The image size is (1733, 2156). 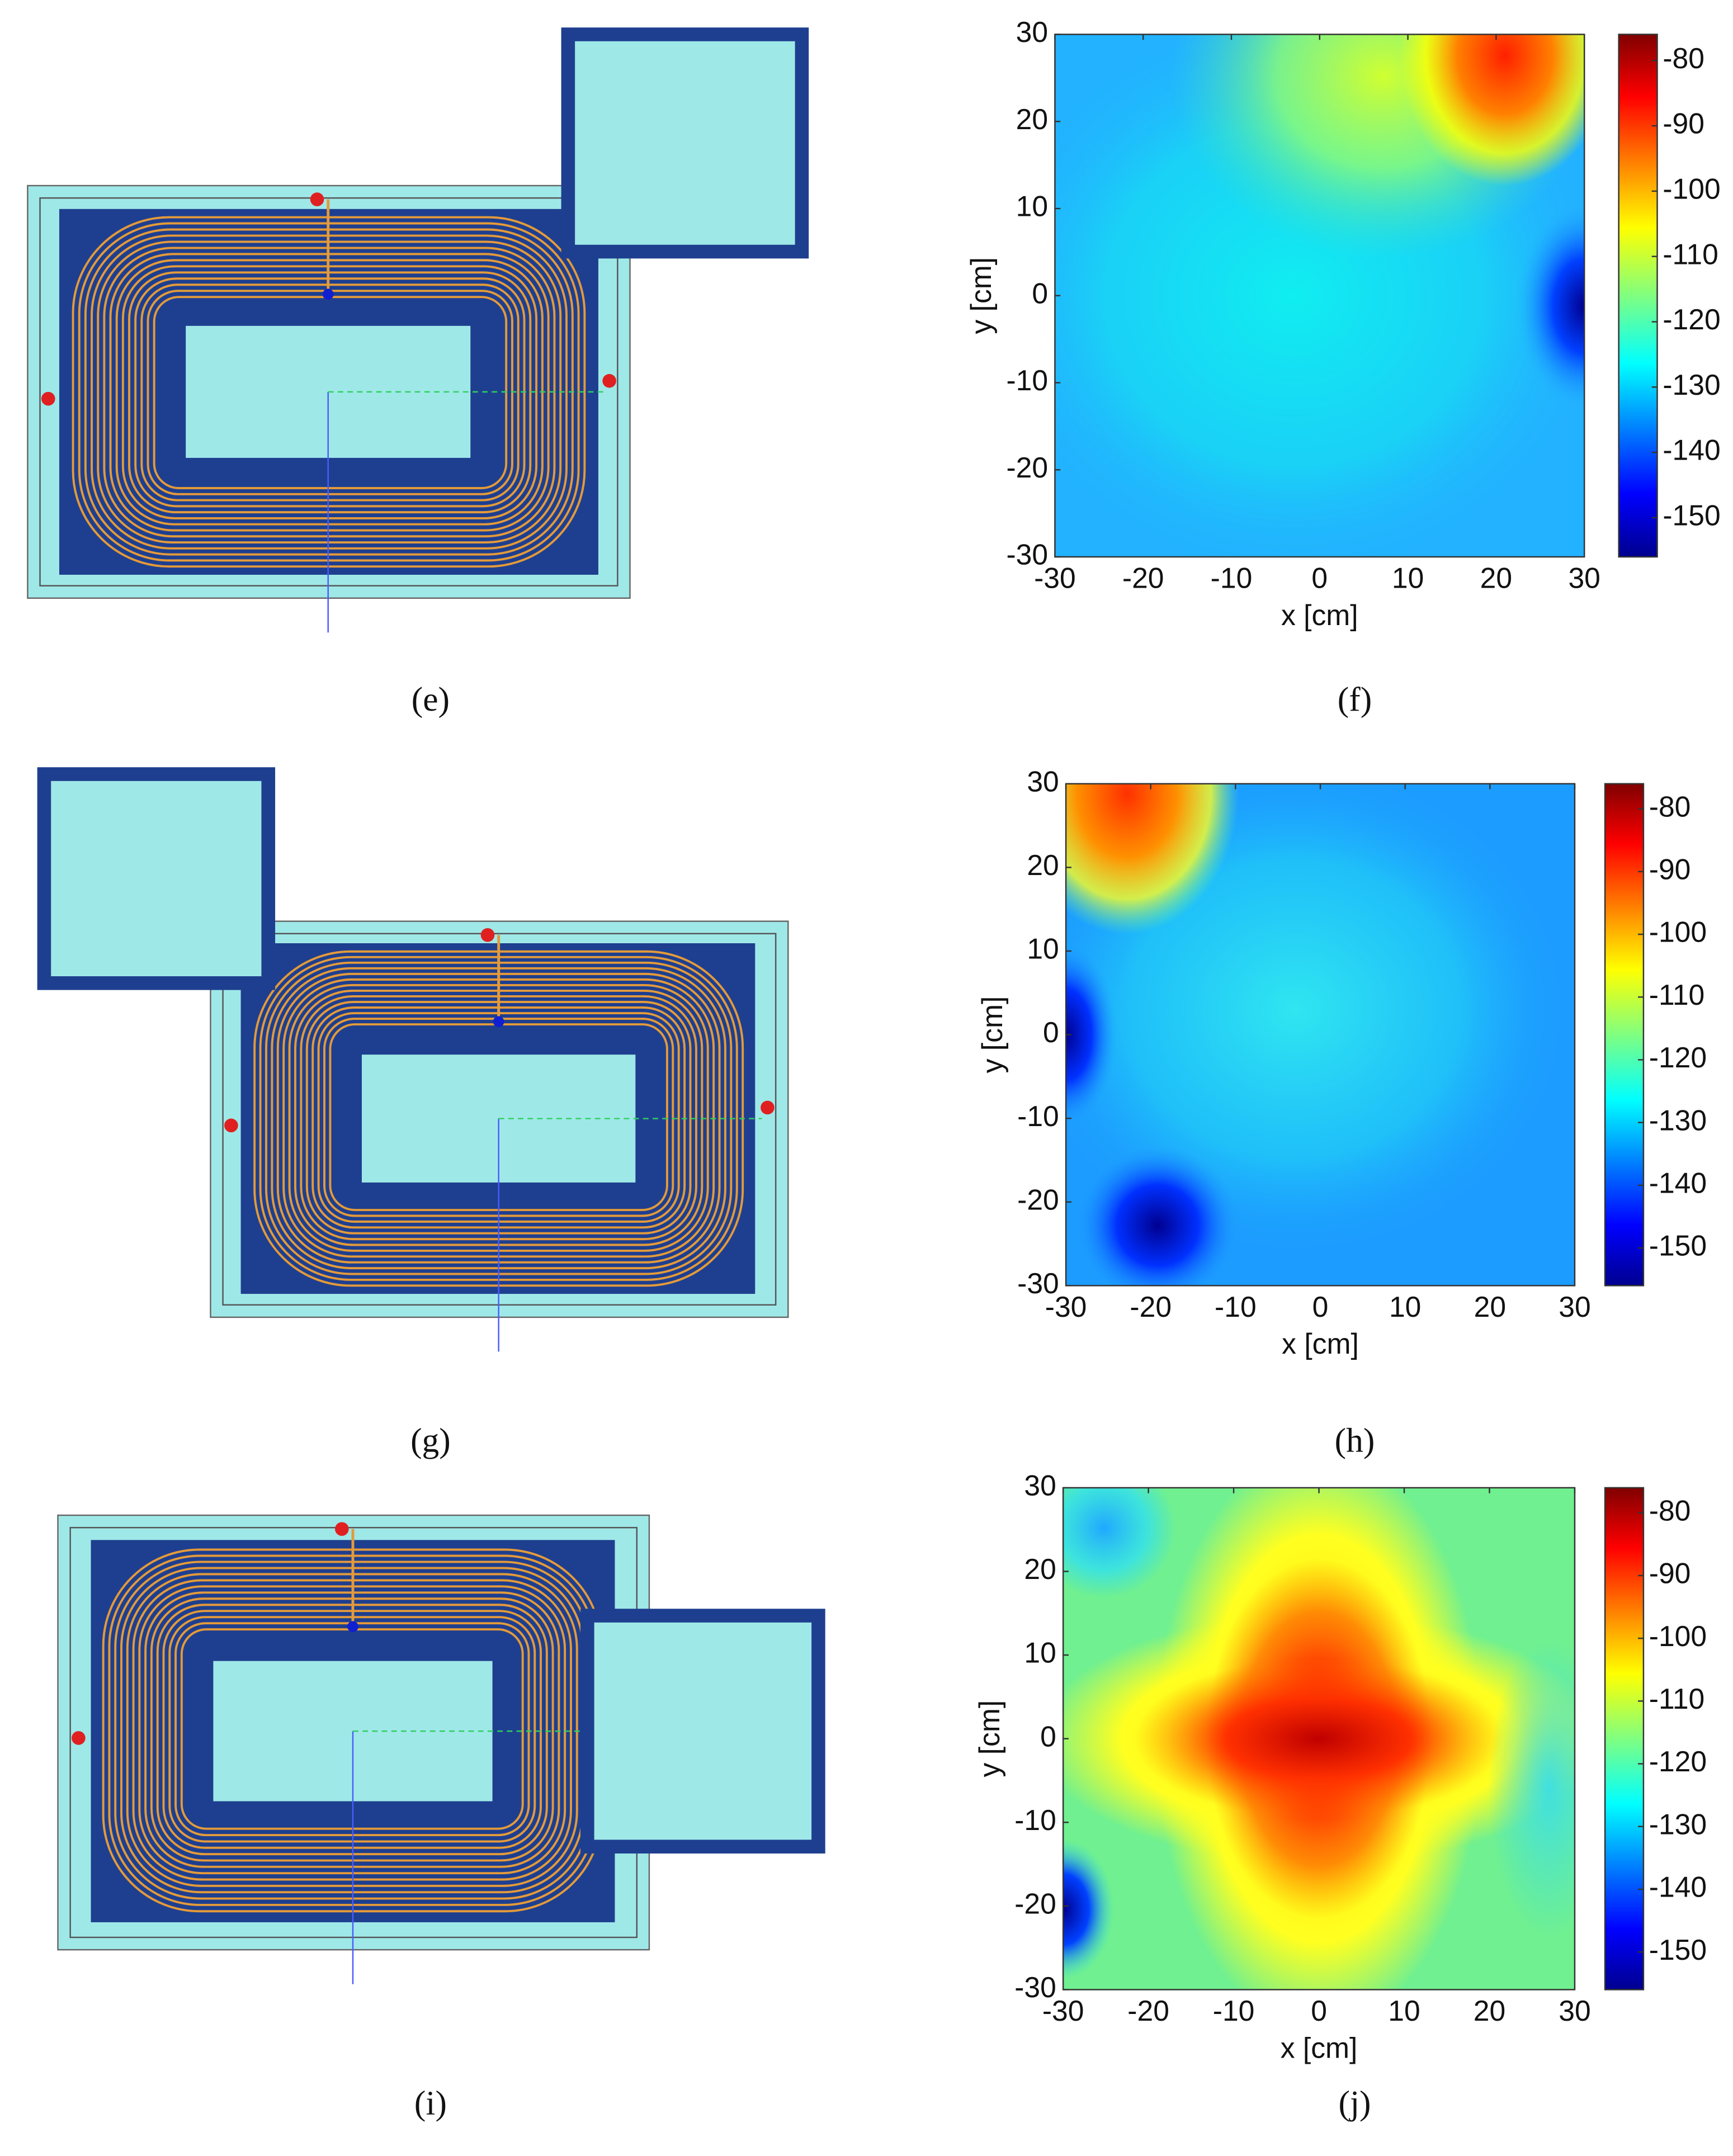 What do you see at coordinates (430, 2103) in the screenshot?
I see `caption: (i)` at bounding box center [430, 2103].